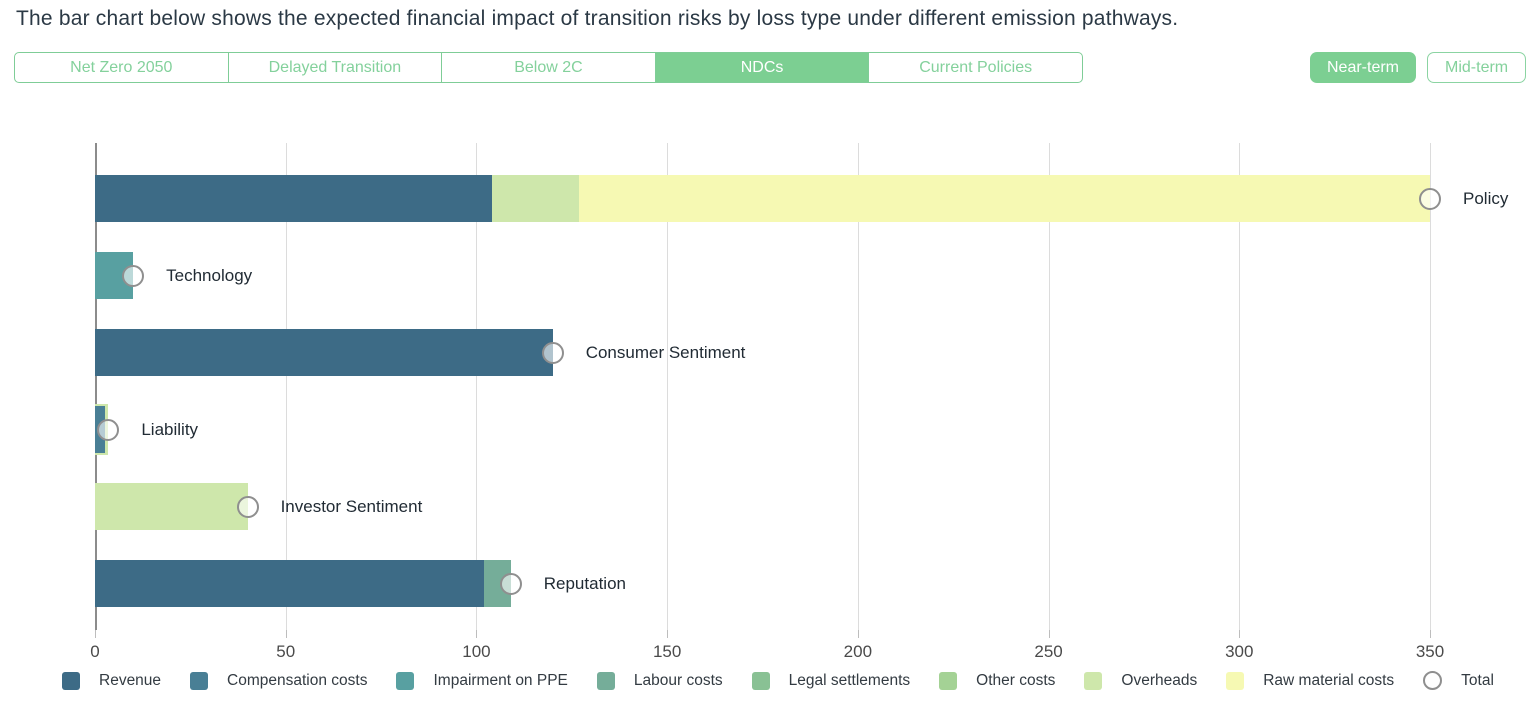 The width and height of the screenshot is (1536, 715). What do you see at coordinates (336, 67) in the screenshot?
I see `tab-delayed-transition: Delayed Transition` at bounding box center [336, 67].